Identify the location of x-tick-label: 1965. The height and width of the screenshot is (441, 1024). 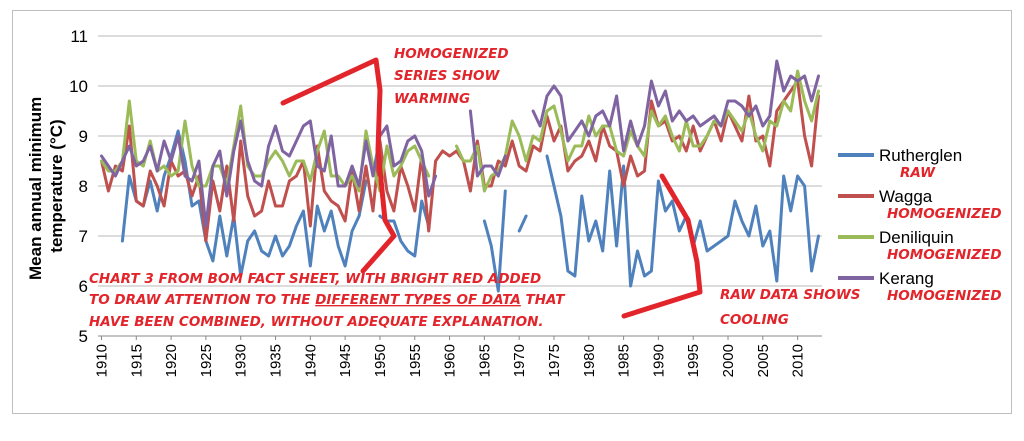
(484, 360).